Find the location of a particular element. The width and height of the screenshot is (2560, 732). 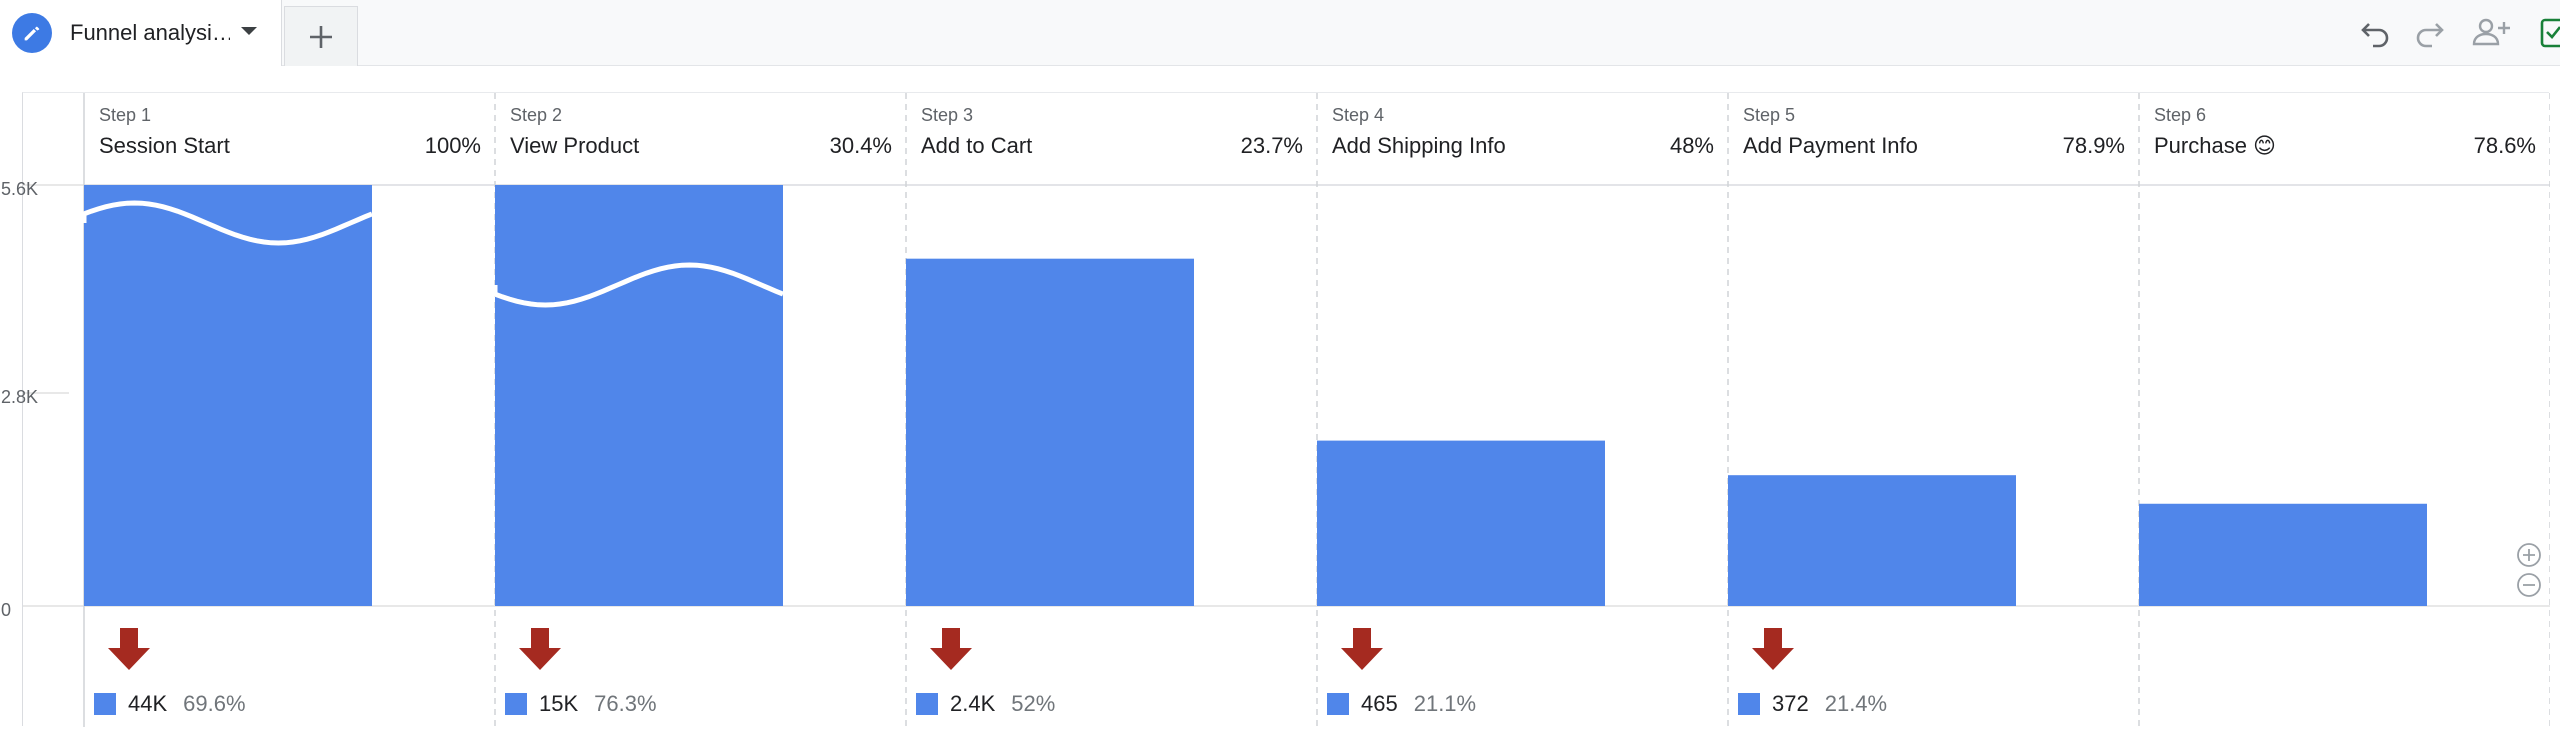

step-number: Step 6 is located at coordinates (2180, 115).